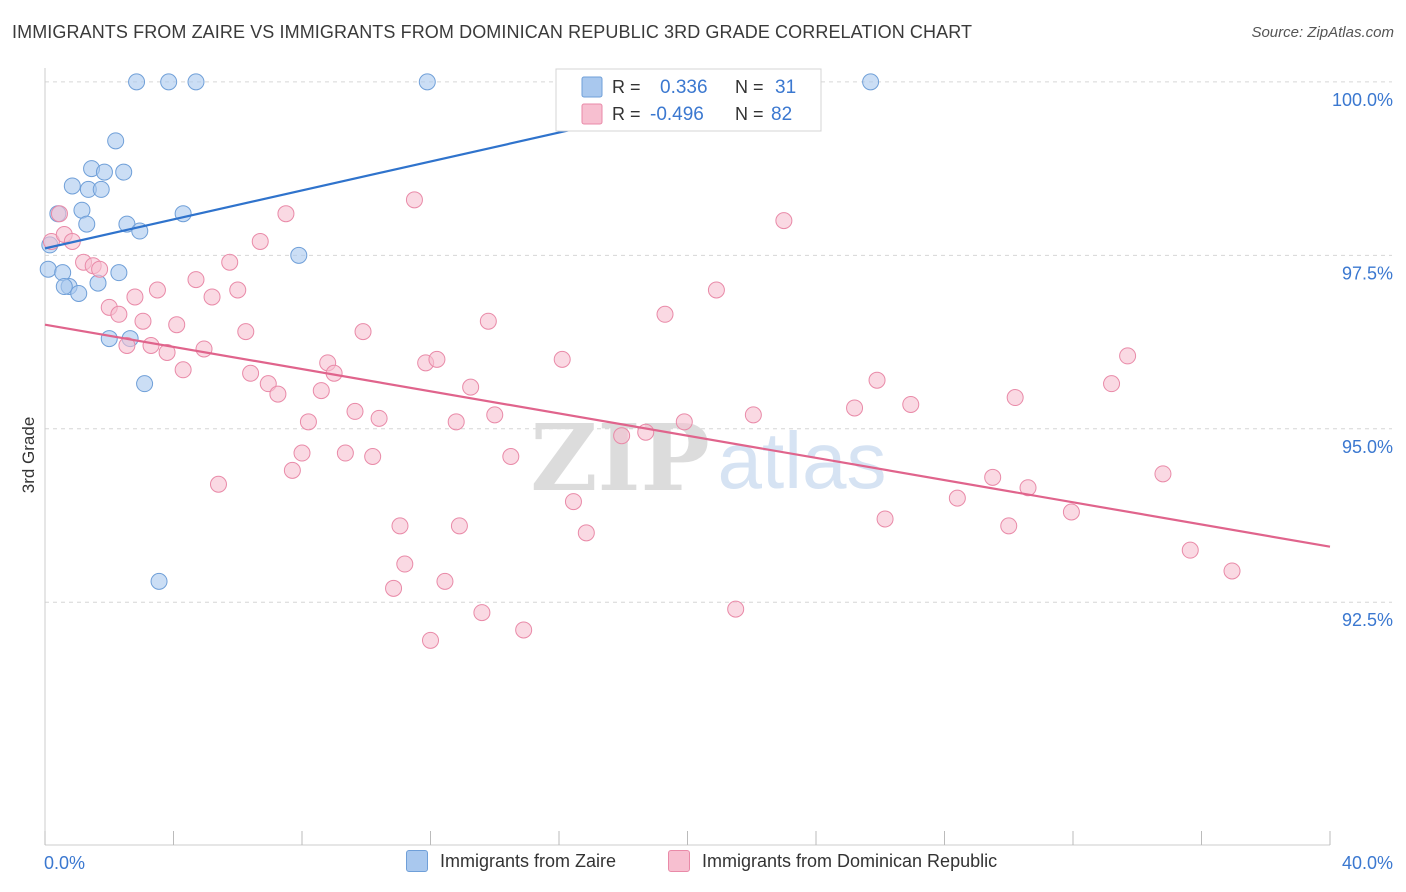 This screenshot has height=892, width=1406. I want to click on y-axis-label: 3rd Grade, so click(28, 455).